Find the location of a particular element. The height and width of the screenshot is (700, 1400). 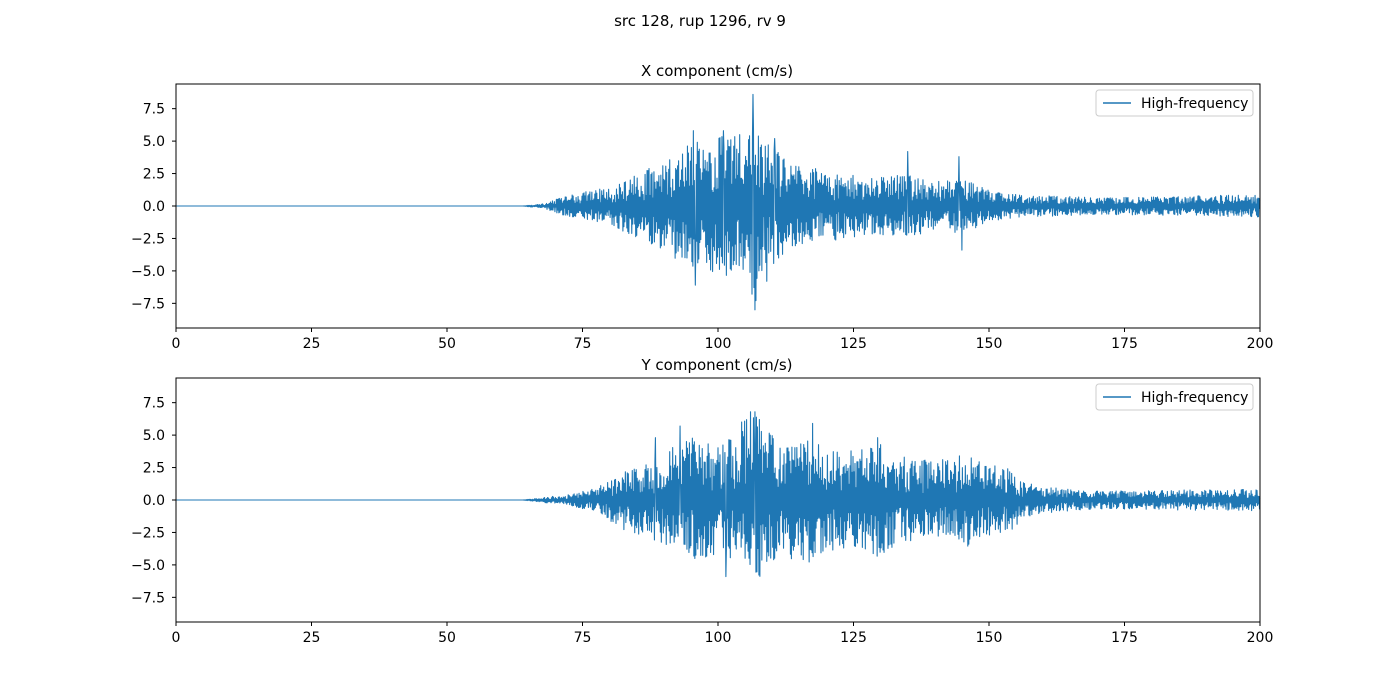

y-component-legend: High-frequency is located at coordinates (1174, 397).